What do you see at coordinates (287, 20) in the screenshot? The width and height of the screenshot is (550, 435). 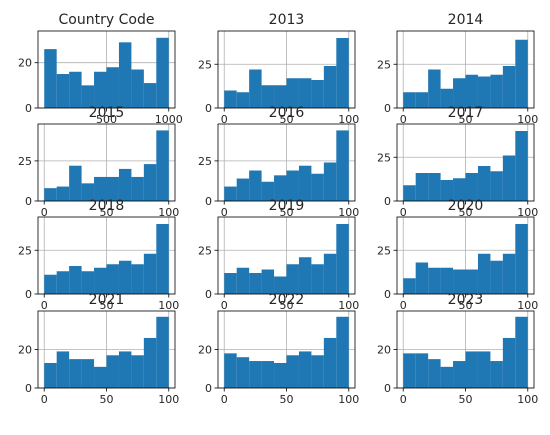 I see `hist-2013-title: 2013` at bounding box center [287, 20].